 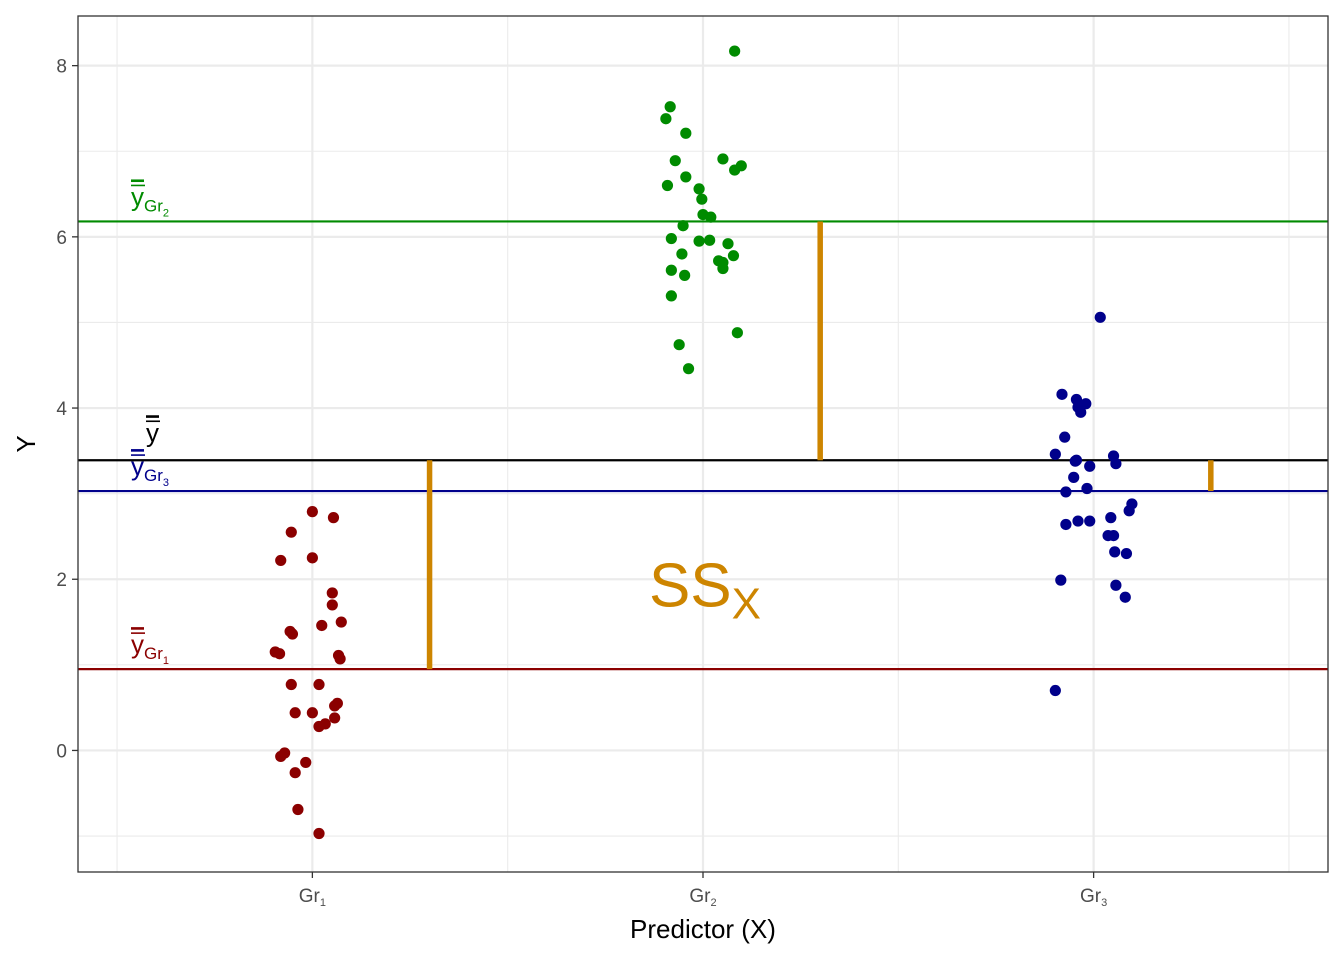 What do you see at coordinates (1104, 903) in the screenshot?
I see `x-tick-sub: 3` at bounding box center [1104, 903].